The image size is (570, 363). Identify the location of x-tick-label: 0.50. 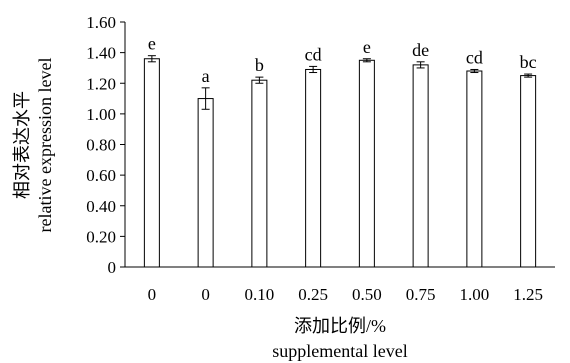
(367, 294).